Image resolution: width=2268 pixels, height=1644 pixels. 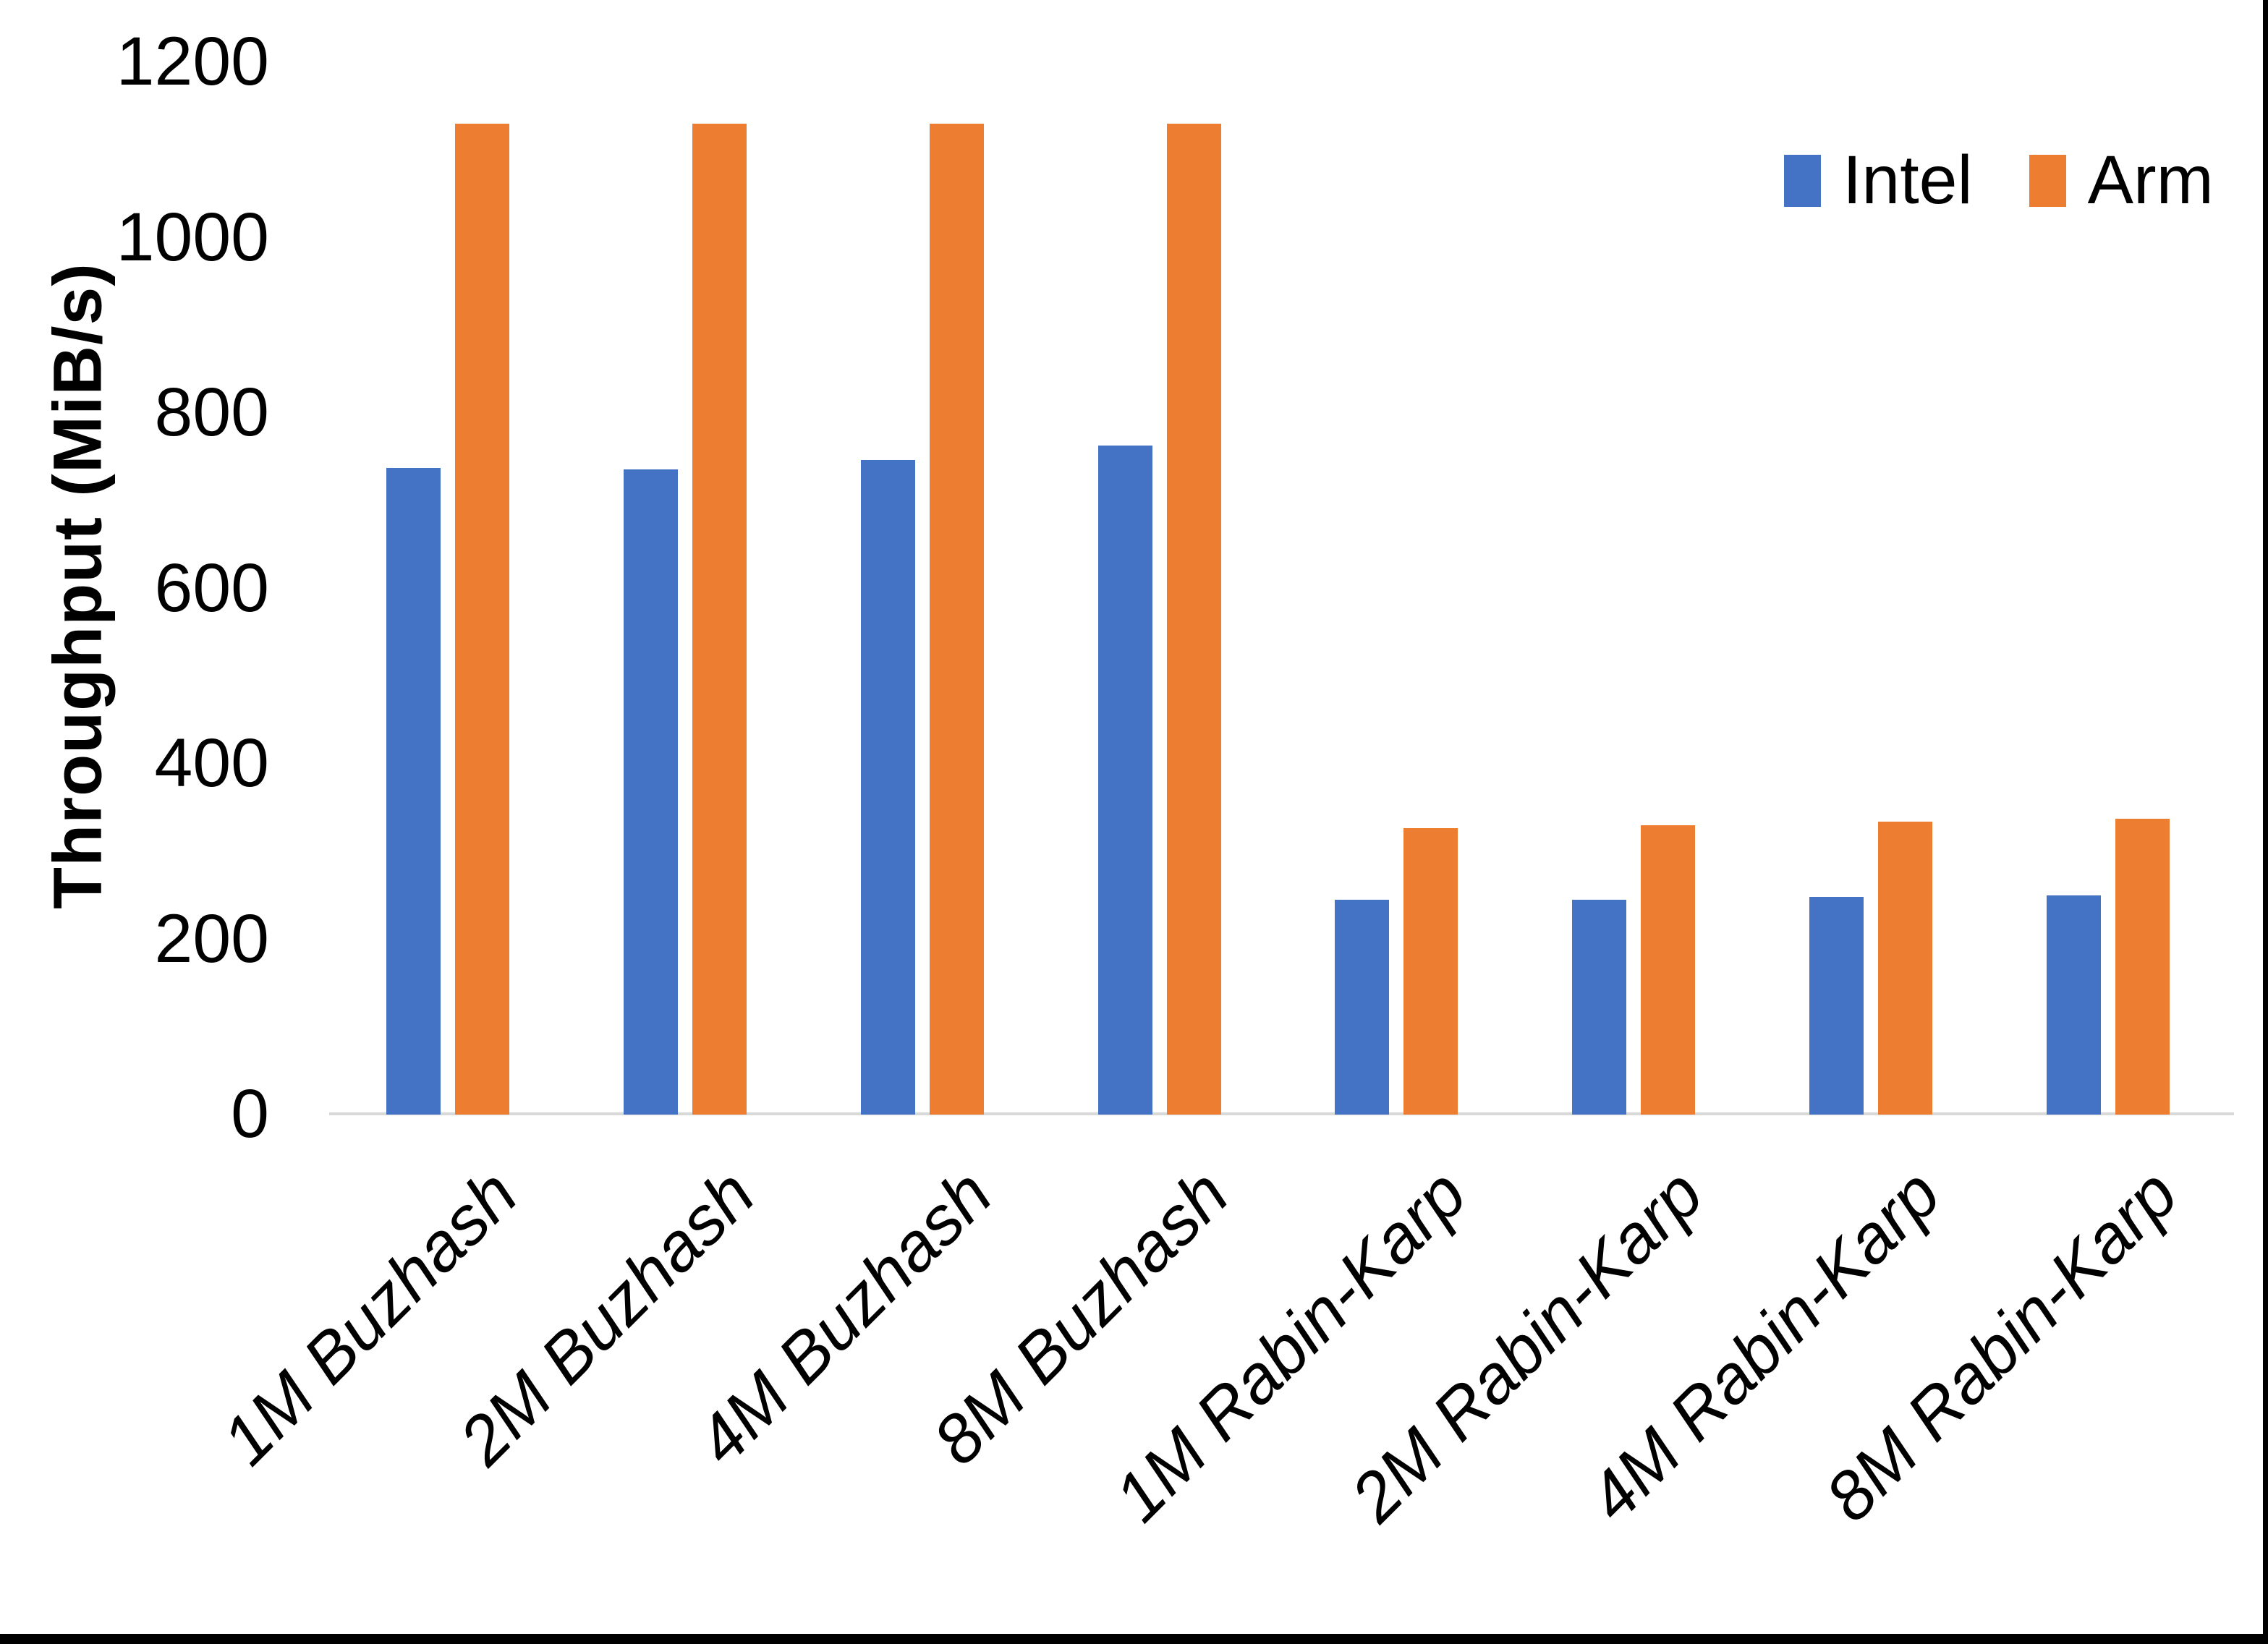 I want to click on y-tick-label-0: 0, so click(x=250, y=1114).